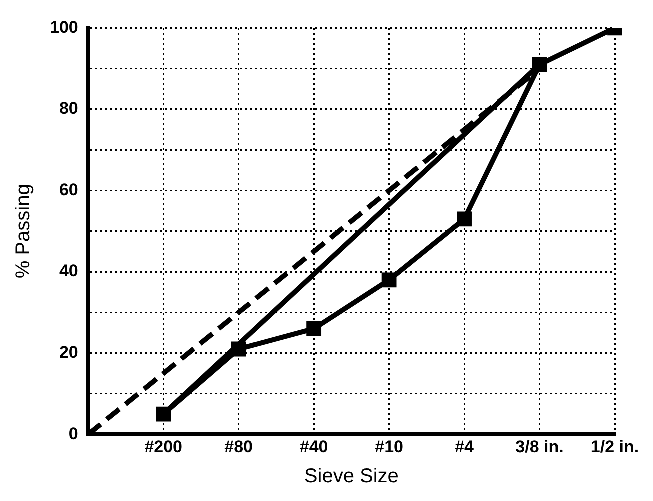 Image resolution: width=653 pixels, height=501 pixels. I want to click on x-tick-label: #10, so click(389, 446).